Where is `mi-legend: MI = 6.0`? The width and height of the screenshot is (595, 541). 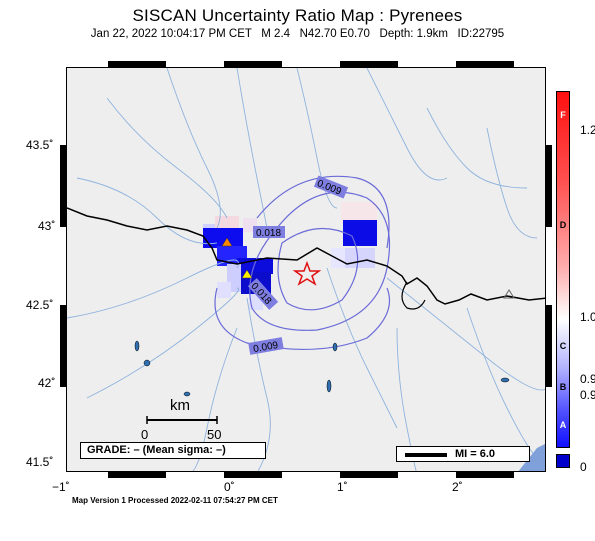 mi-legend: MI = 6.0 is located at coordinates (463, 454).